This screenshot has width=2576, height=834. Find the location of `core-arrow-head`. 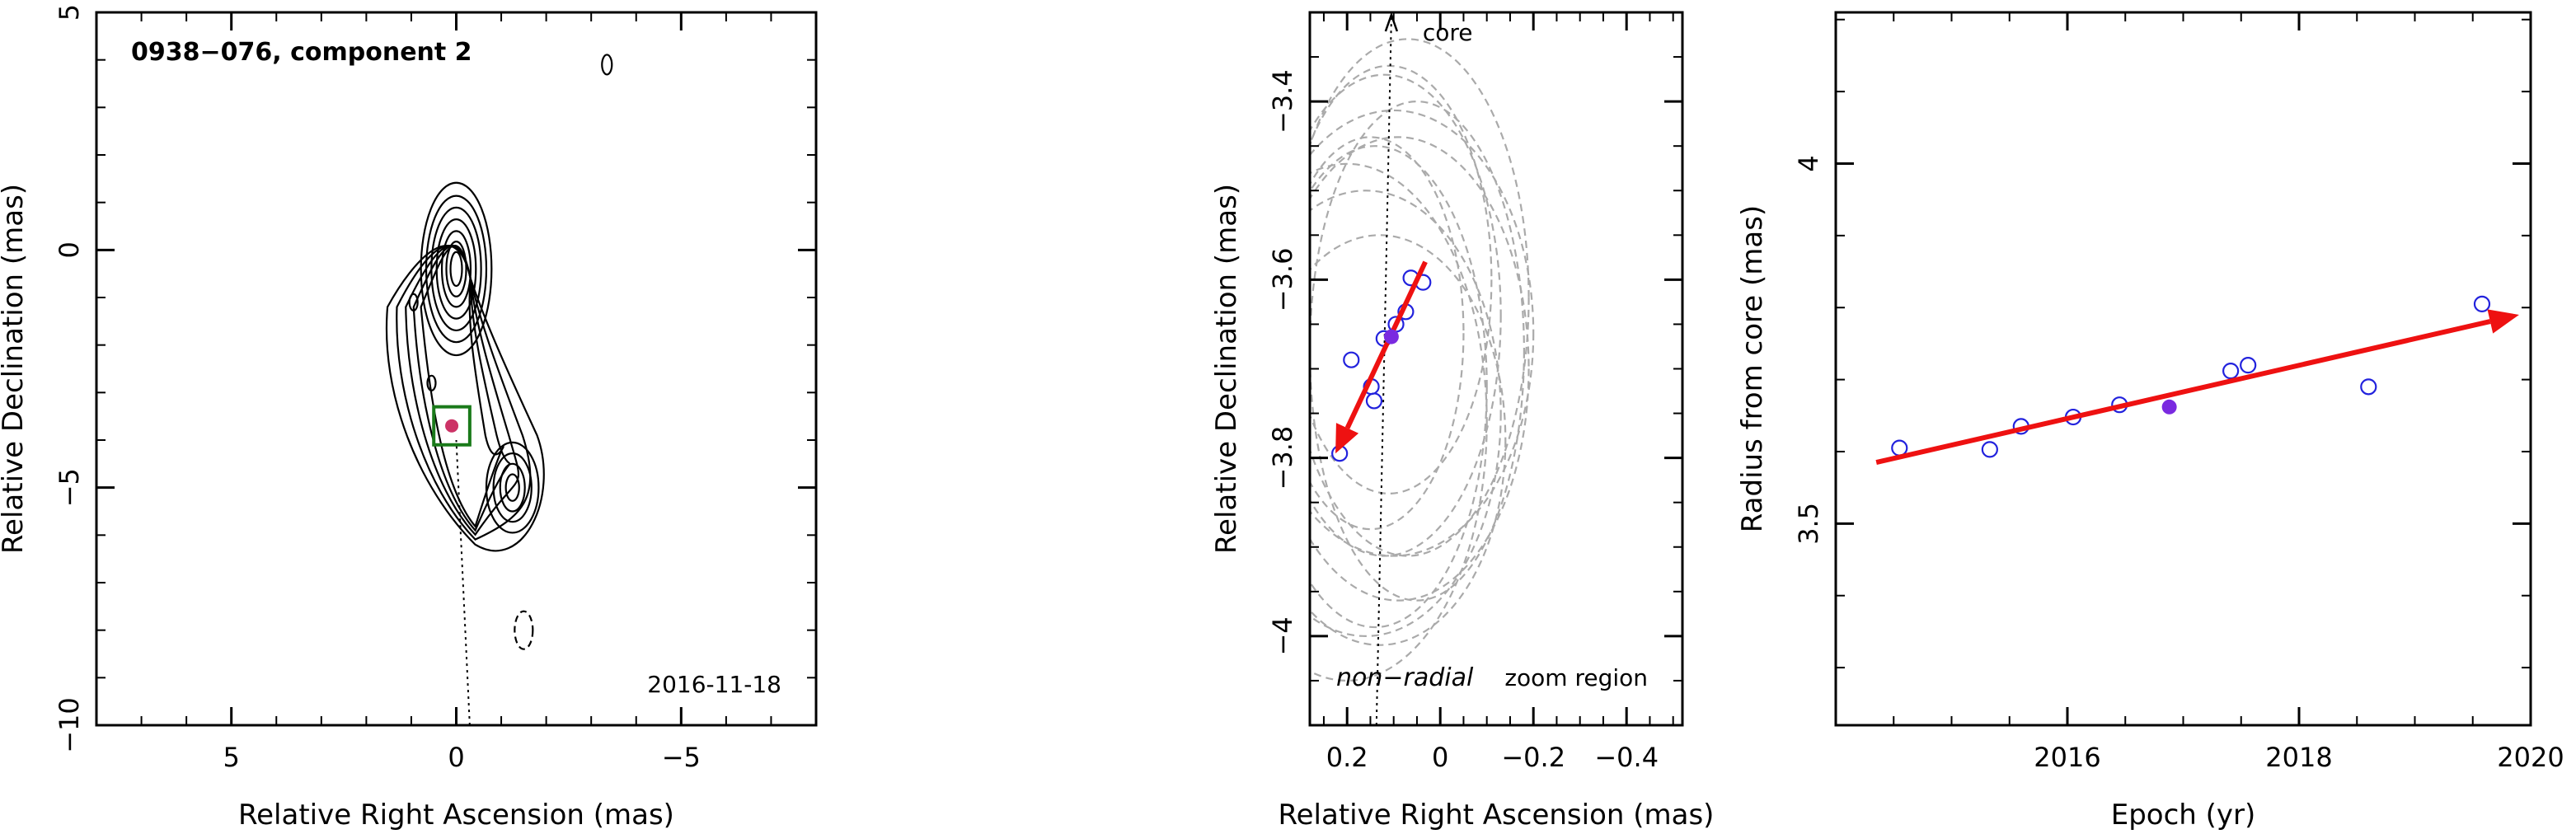

core-arrow-head is located at coordinates (1392, 22).